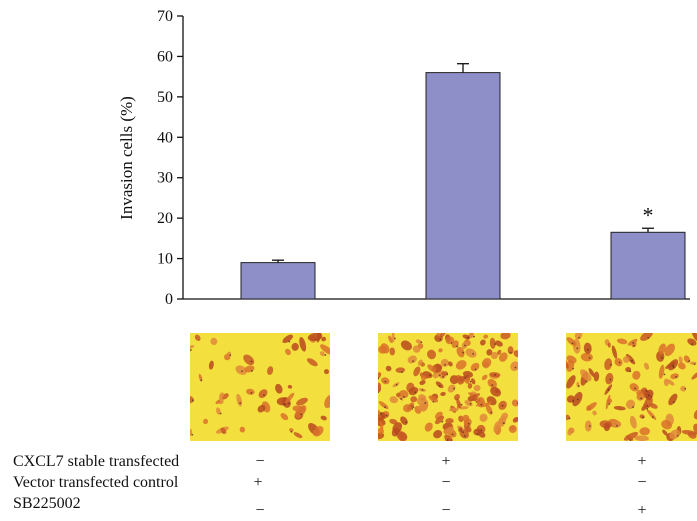 This screenshot has width=697, height=521. What do you see at coordinates (165, 218) in the screenshot?
I see `y-tick-label: 20` at bounding box center [165, 218].